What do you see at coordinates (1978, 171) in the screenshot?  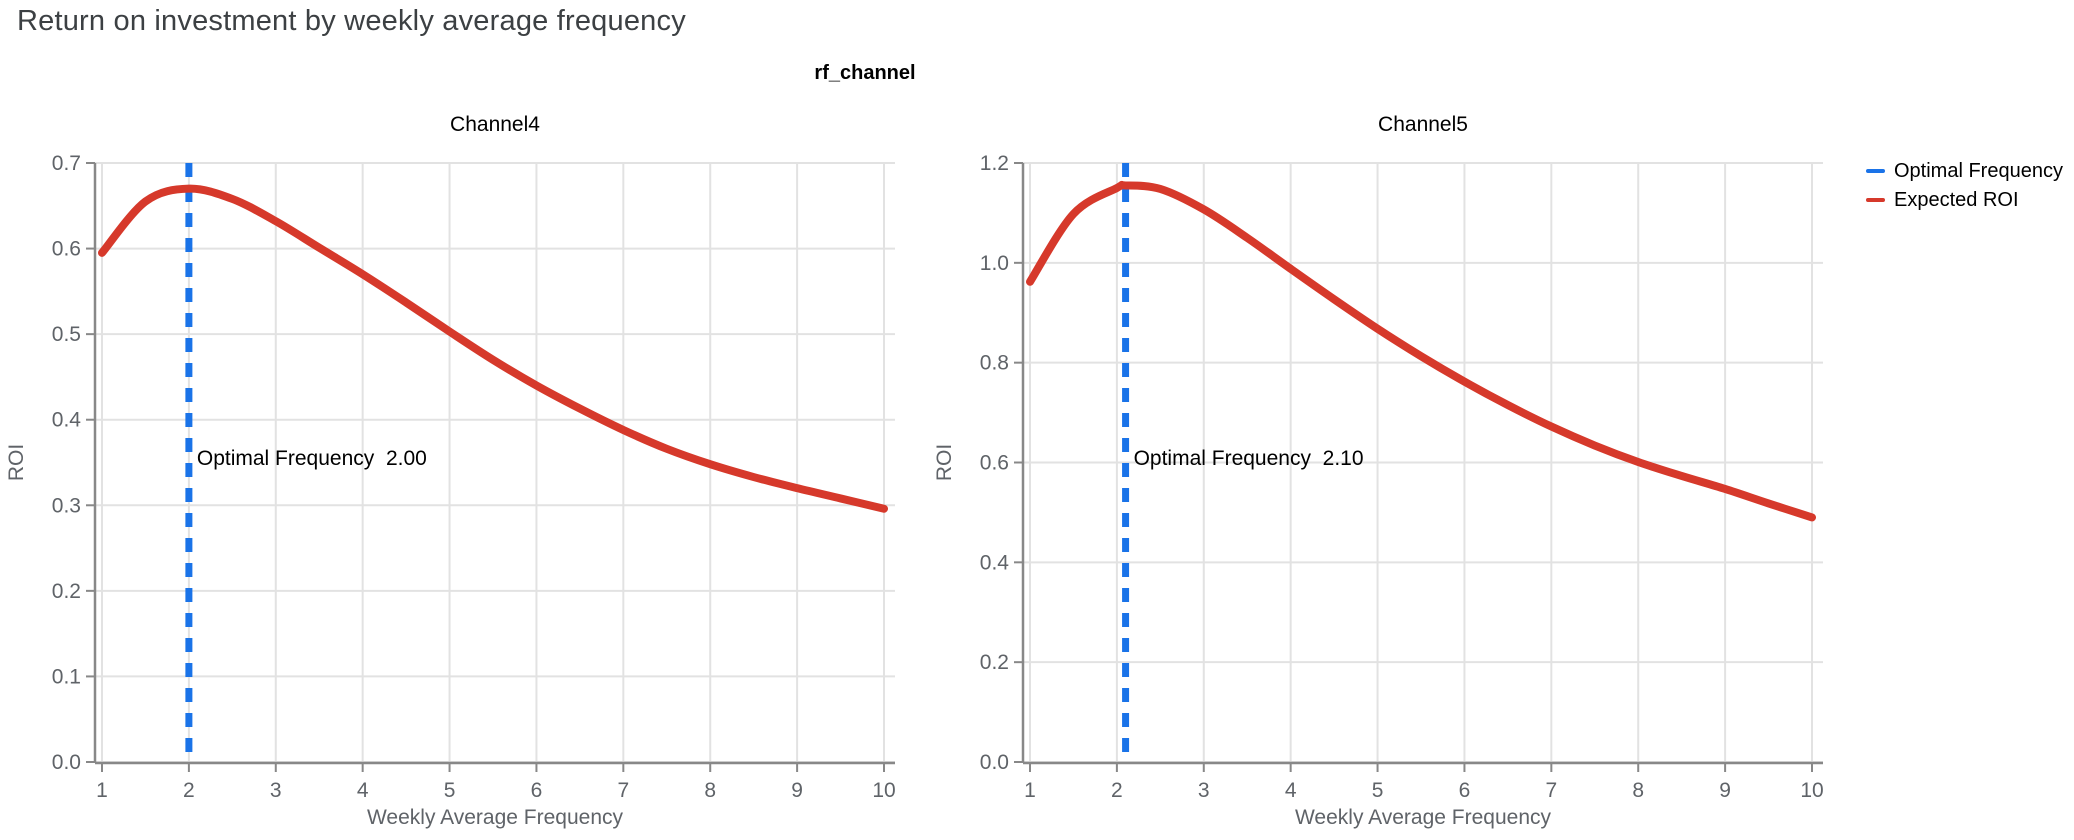 I see `legend-item-label: Optimal Frequency` at bounding box center [1978, 171].